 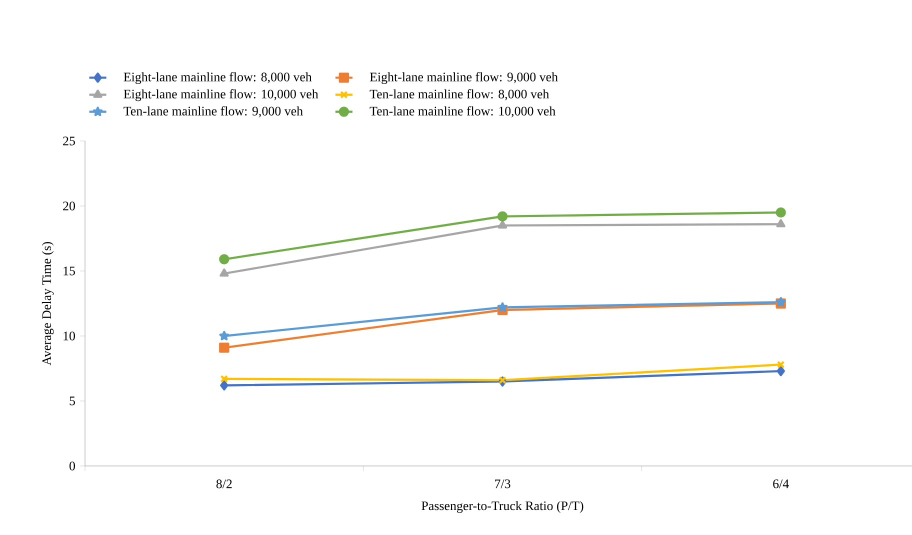 I want to click on x-tick-label: 7/3, so click(x=502, y=484).